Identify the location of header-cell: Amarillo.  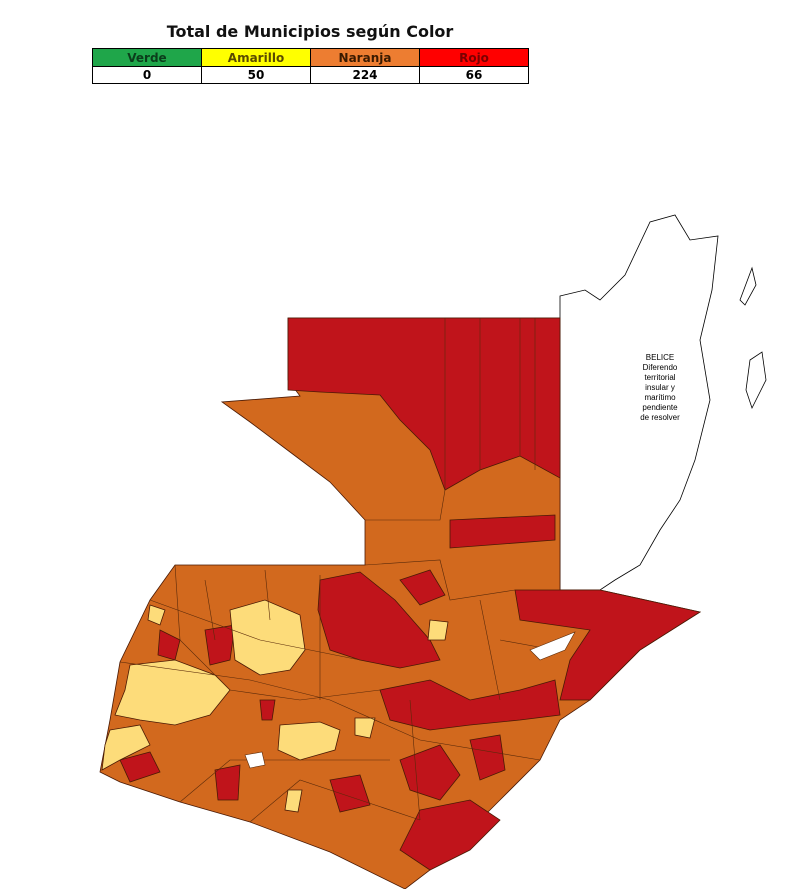
(256, 57).